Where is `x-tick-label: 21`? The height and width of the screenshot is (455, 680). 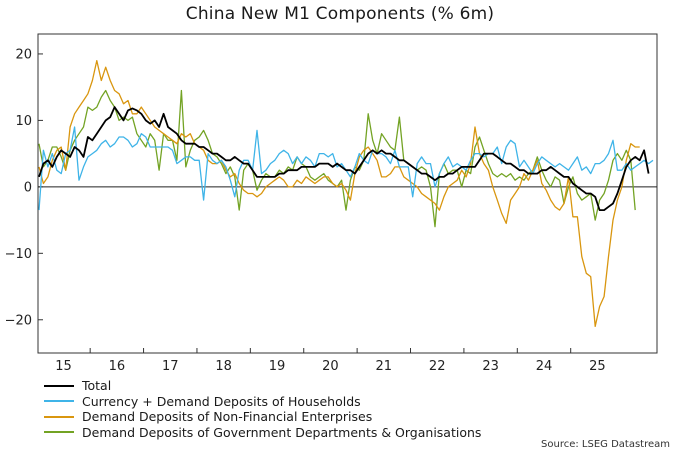 x-tick-label: 21 is located at coordinates (384, 366).